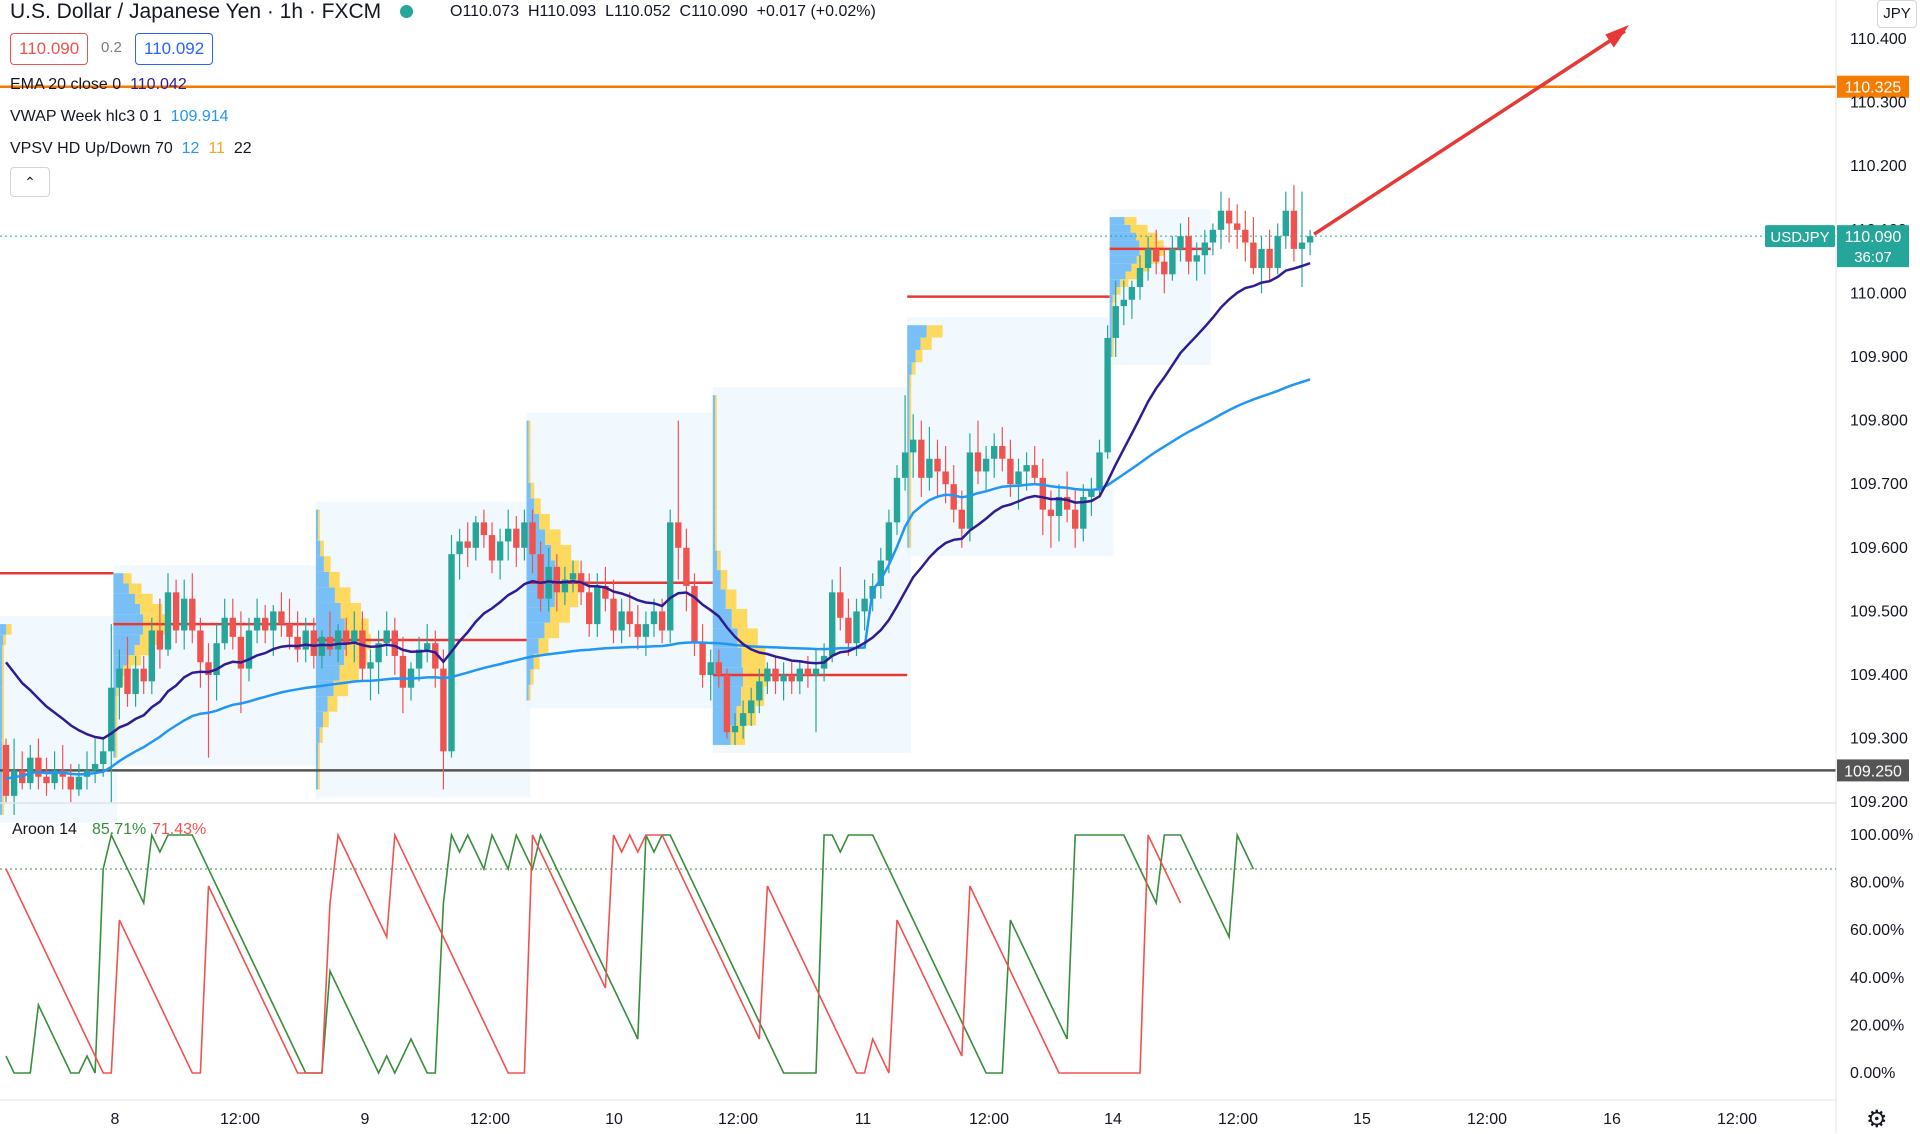  What do you see at coordinates (174, 49) in the screenshot?
I see `buy-price-button: 110.092` at bounding box center [174, 49].